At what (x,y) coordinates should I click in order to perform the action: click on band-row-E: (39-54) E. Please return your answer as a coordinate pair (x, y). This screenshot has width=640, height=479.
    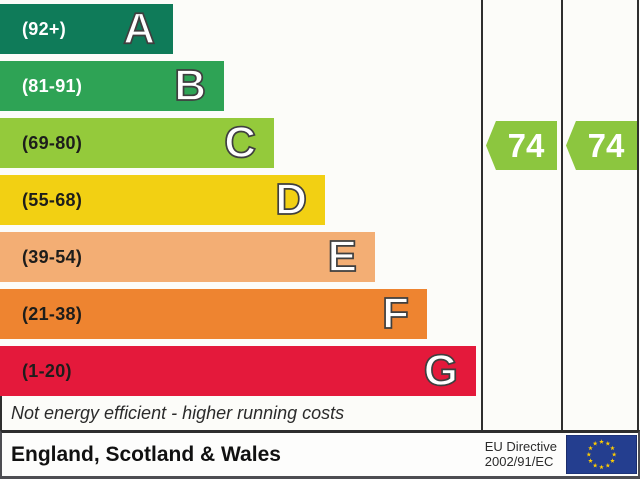
    Looking at the image, I should click on (241, 257).